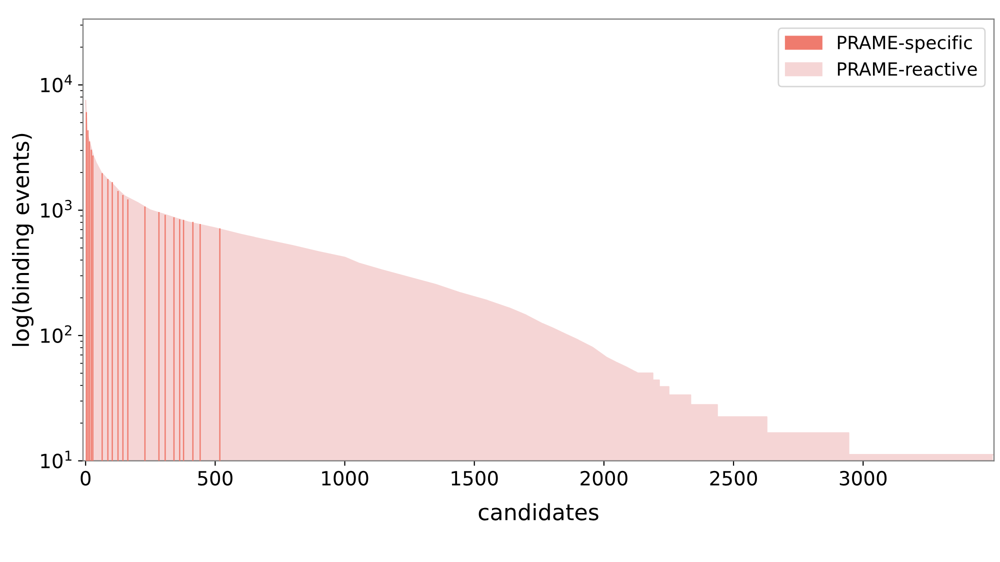 This screenshot has height=562, width=1000. What do you see at coordinates (56, 334) in the screenshot?
I see `y-tick-label: 10$^{2}$` at bounding box center [56, 334].